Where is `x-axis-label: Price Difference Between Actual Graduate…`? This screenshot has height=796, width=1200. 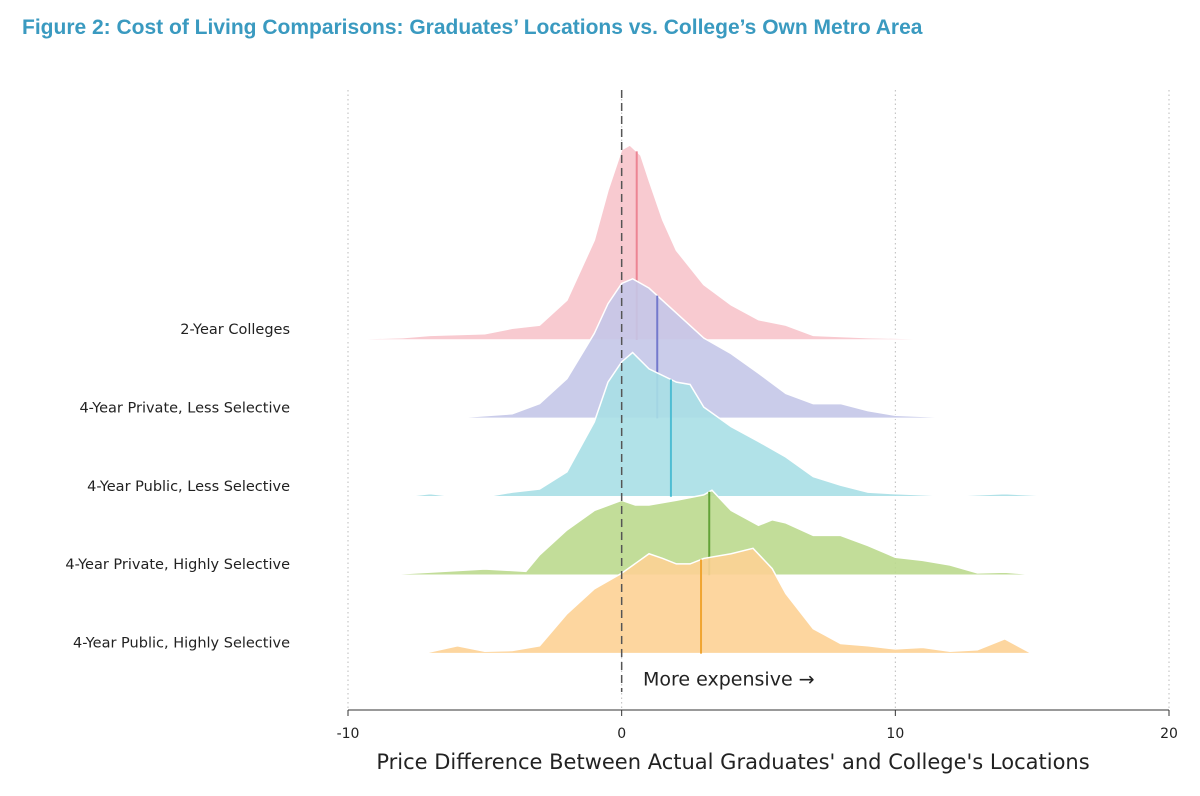
x-axis-label: Price Difference Between Actual Graduate… is located at coordinates (732, 762).